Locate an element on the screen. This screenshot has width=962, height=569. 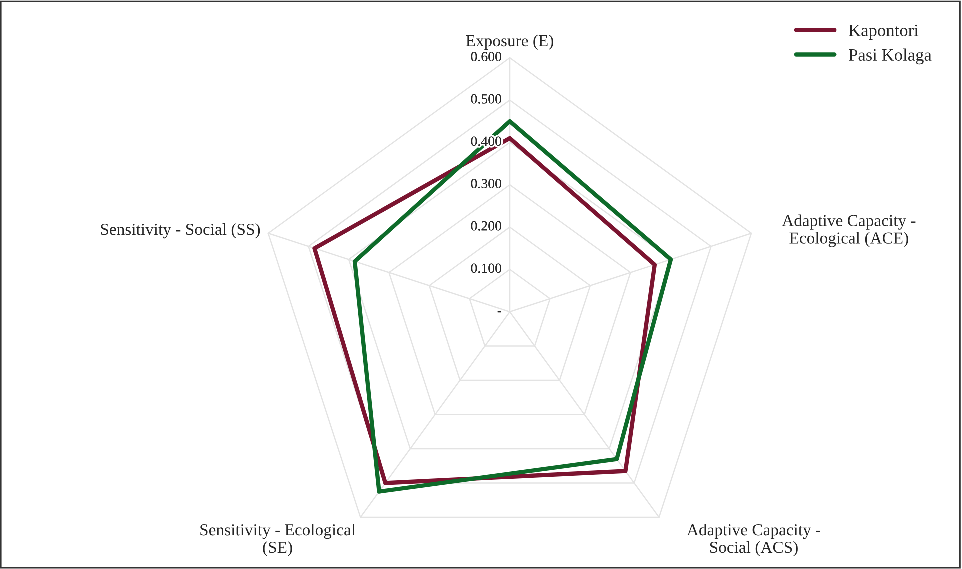
spoke-label: Sensitivity - Ecological (SE) is located at coordinates (278, 540).